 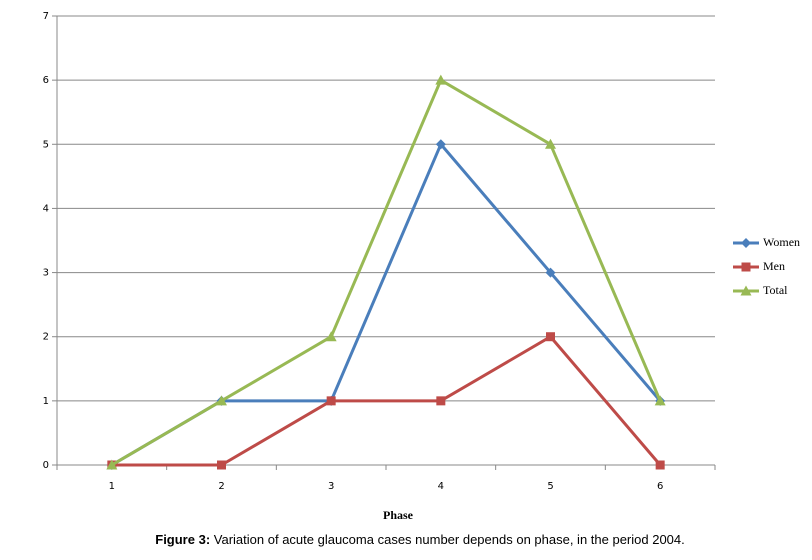 I want to click on y-tick-label: 1, so click(x=46, y=401).